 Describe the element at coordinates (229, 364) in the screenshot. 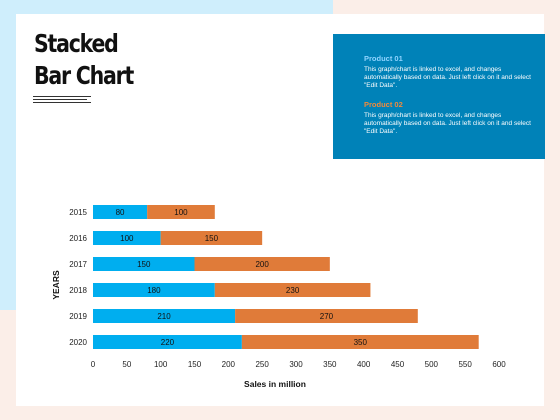

I see `x-tick-label: 200` at that location.